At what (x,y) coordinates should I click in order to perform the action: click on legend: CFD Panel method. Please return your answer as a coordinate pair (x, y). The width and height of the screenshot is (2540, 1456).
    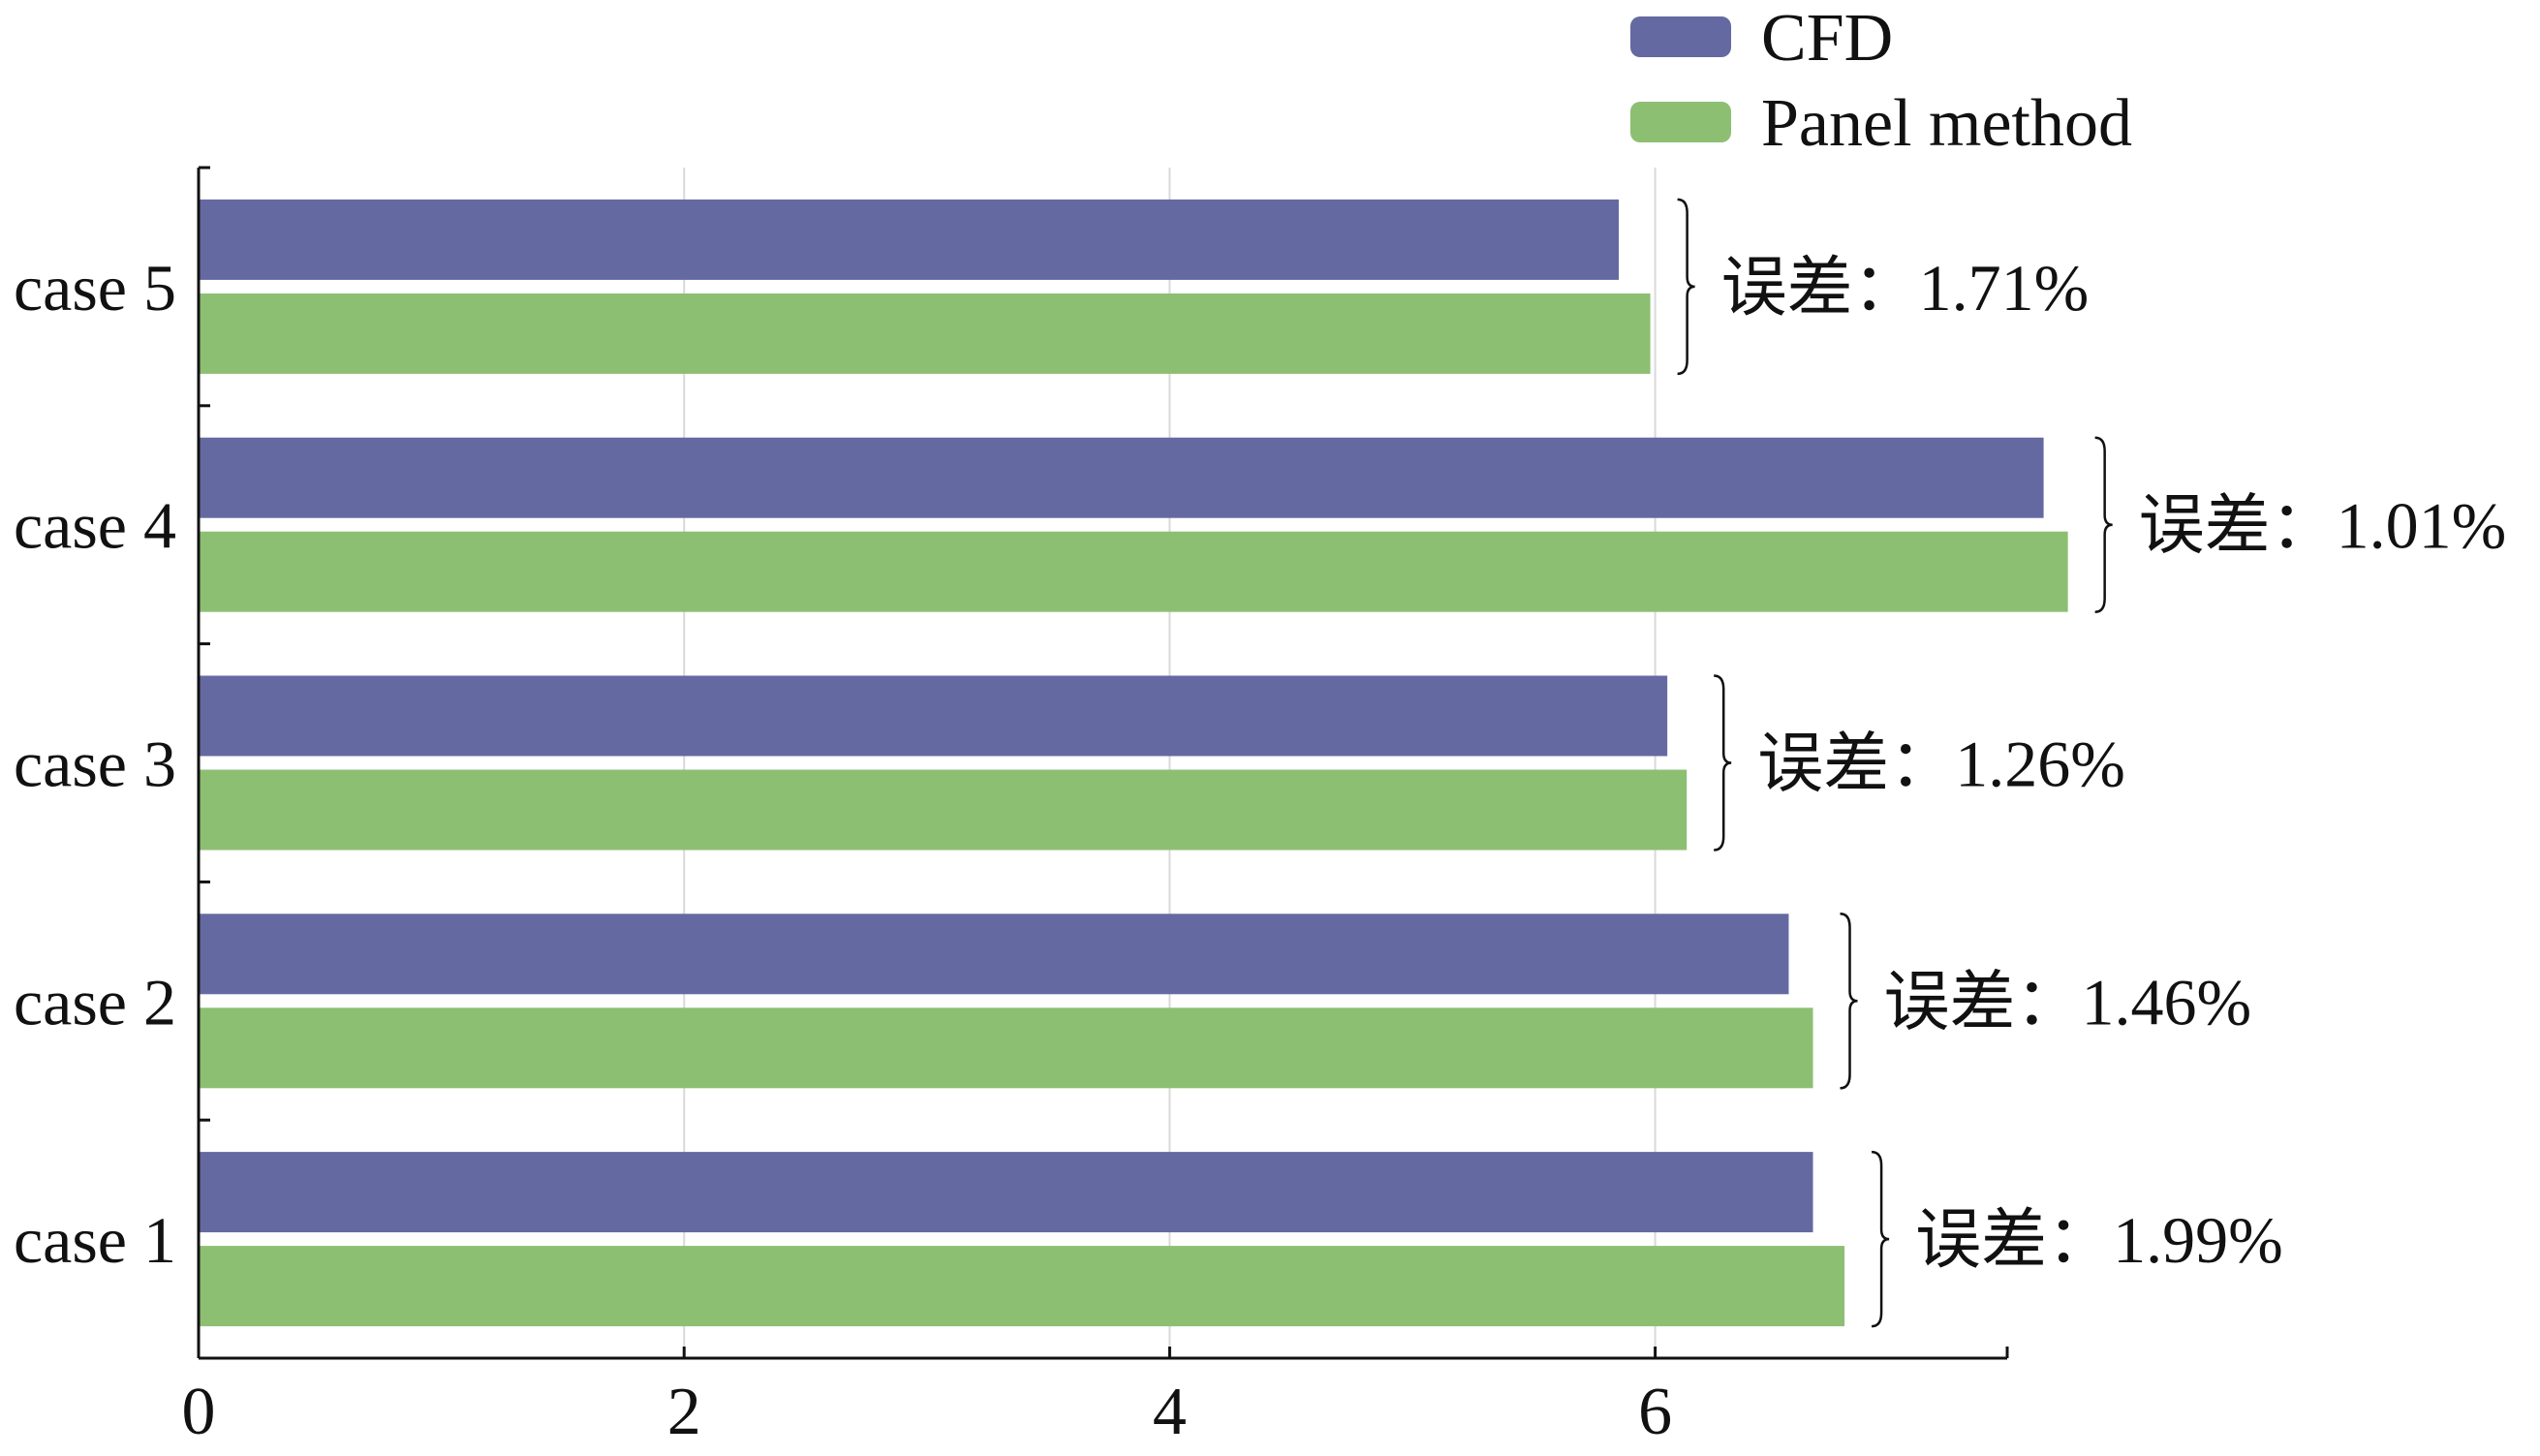
    Looking at the image, I should click on (1881, 81).